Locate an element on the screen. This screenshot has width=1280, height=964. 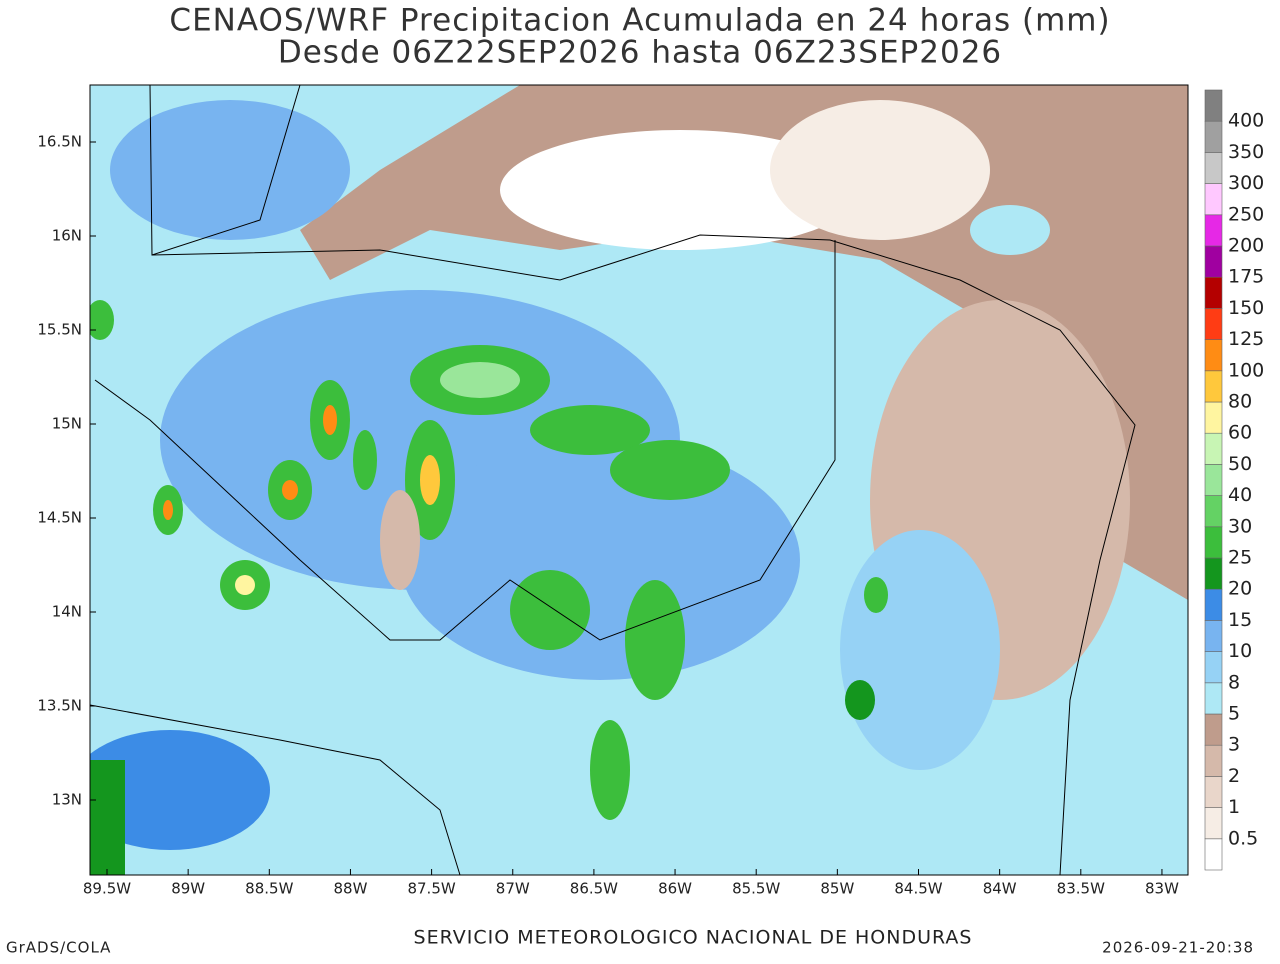
colorbar-label: 2 is located at coordinates (1234, 776).